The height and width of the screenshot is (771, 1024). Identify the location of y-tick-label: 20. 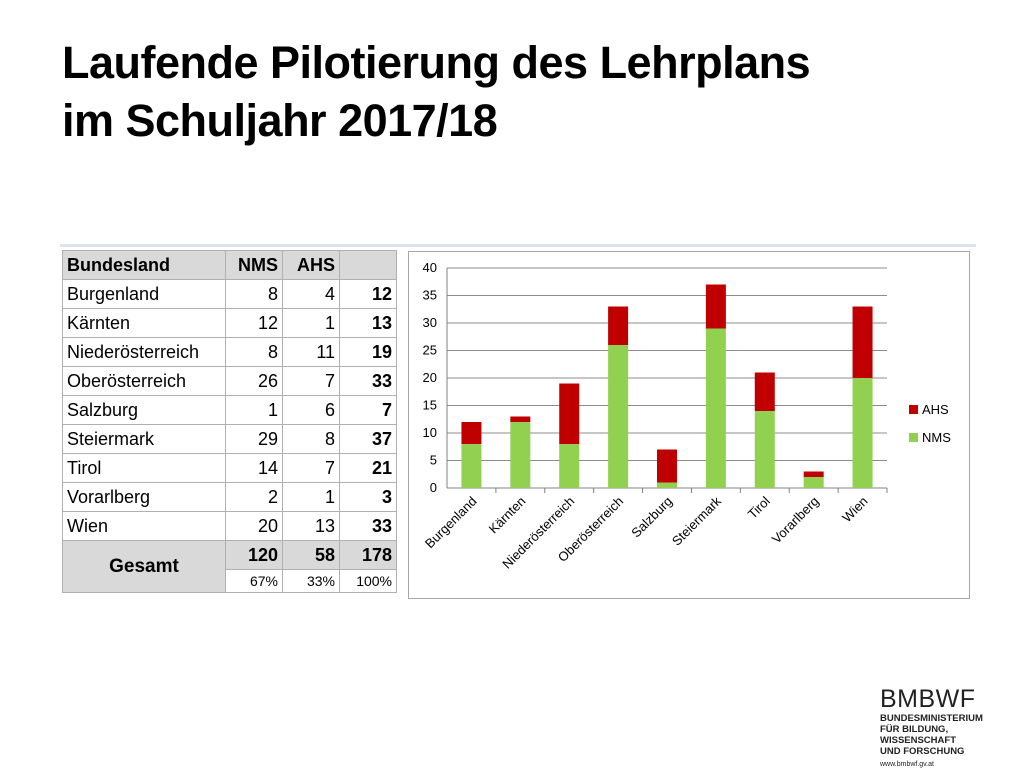
(430, 377).